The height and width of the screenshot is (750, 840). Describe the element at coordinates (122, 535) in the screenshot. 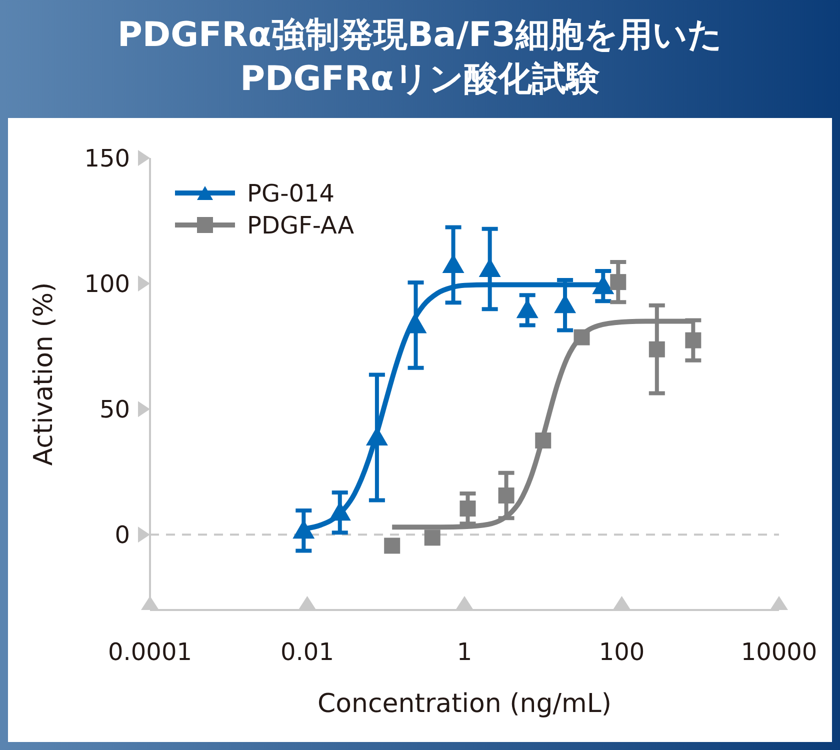

I see `y-tick-label: 0` at that location.